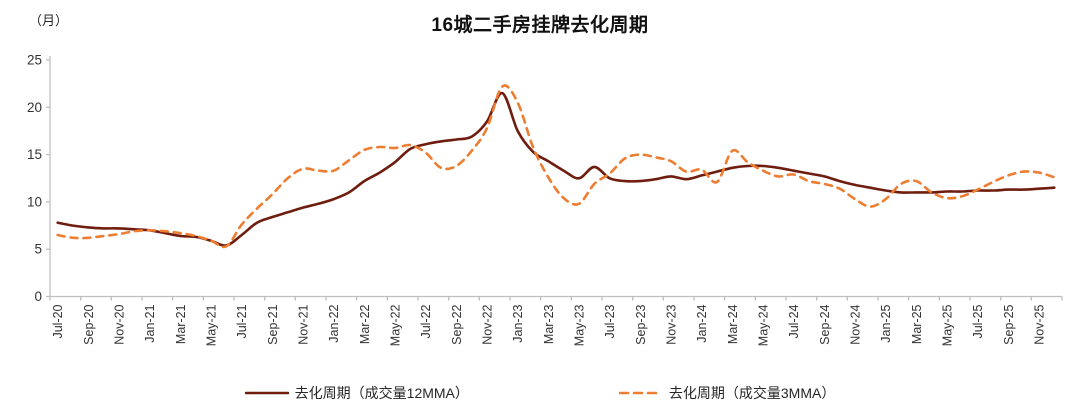 Image resolution: width=1080 pixels, height=409 pixels. I want to click on x-tick-label: Nov-23, so click(672, 324).